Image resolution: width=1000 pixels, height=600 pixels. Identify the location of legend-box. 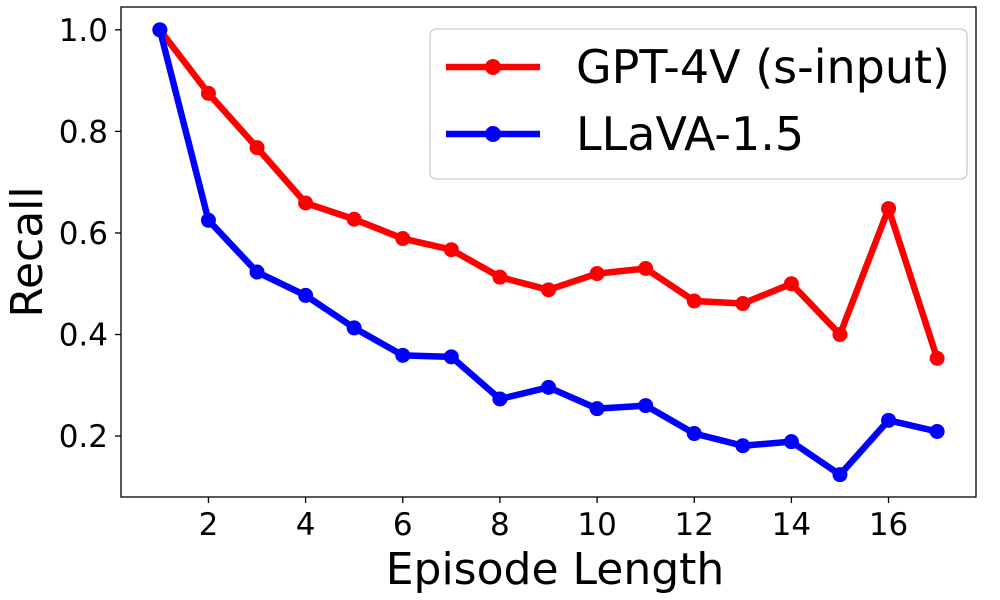
(698, 104).